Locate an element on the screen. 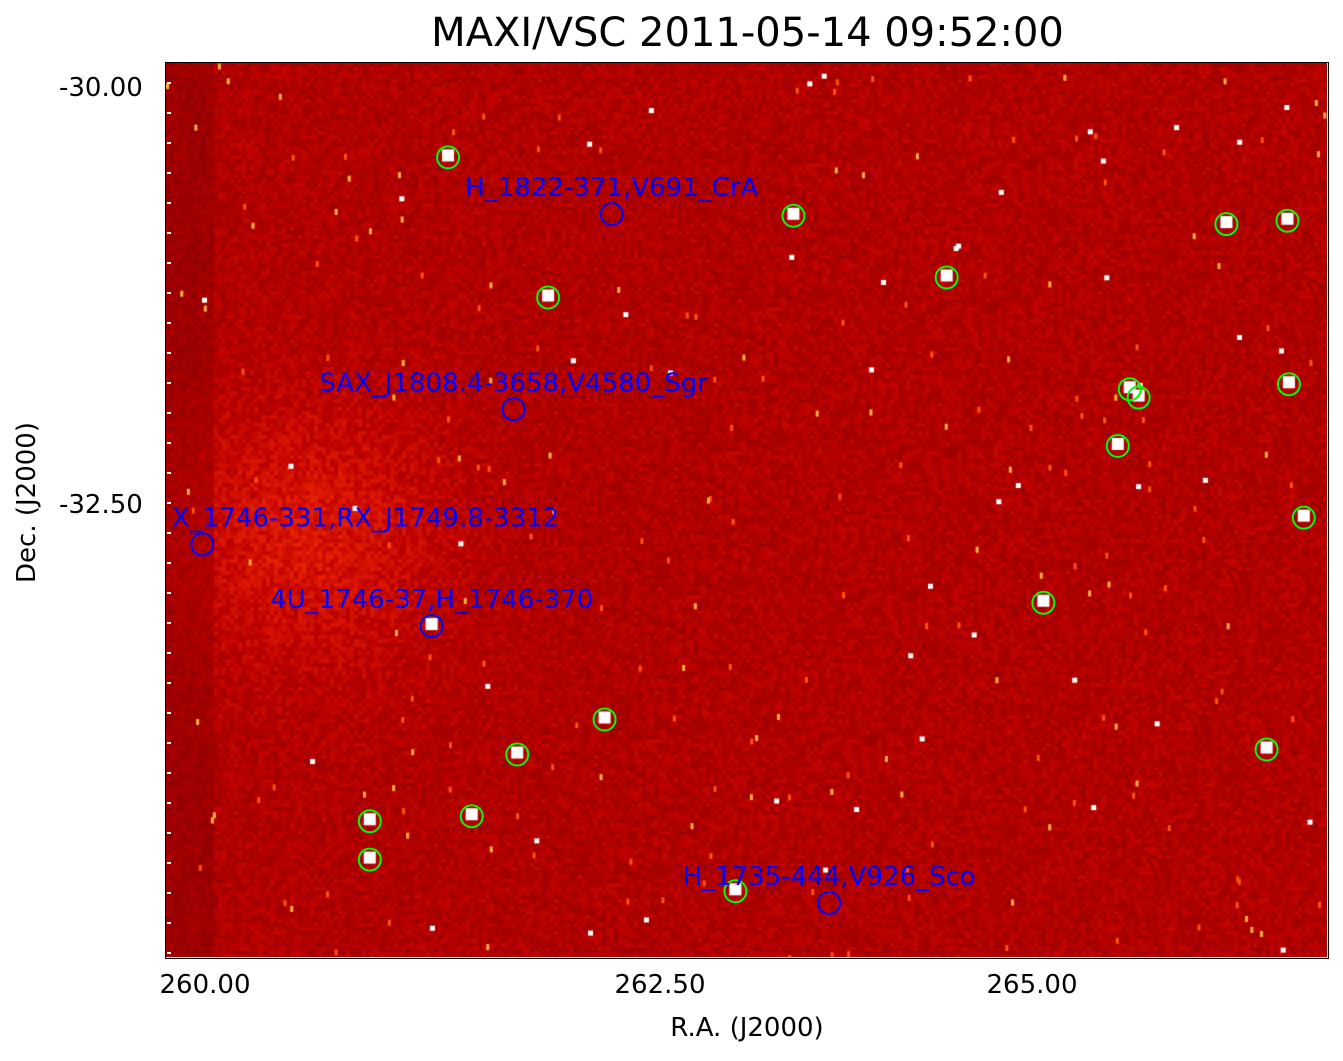 Image resolution: width=1343 pixels, height=1061 pixels. catalog-source-label: H_1822-371,V691_CrA is located at coordinates (611, 188).